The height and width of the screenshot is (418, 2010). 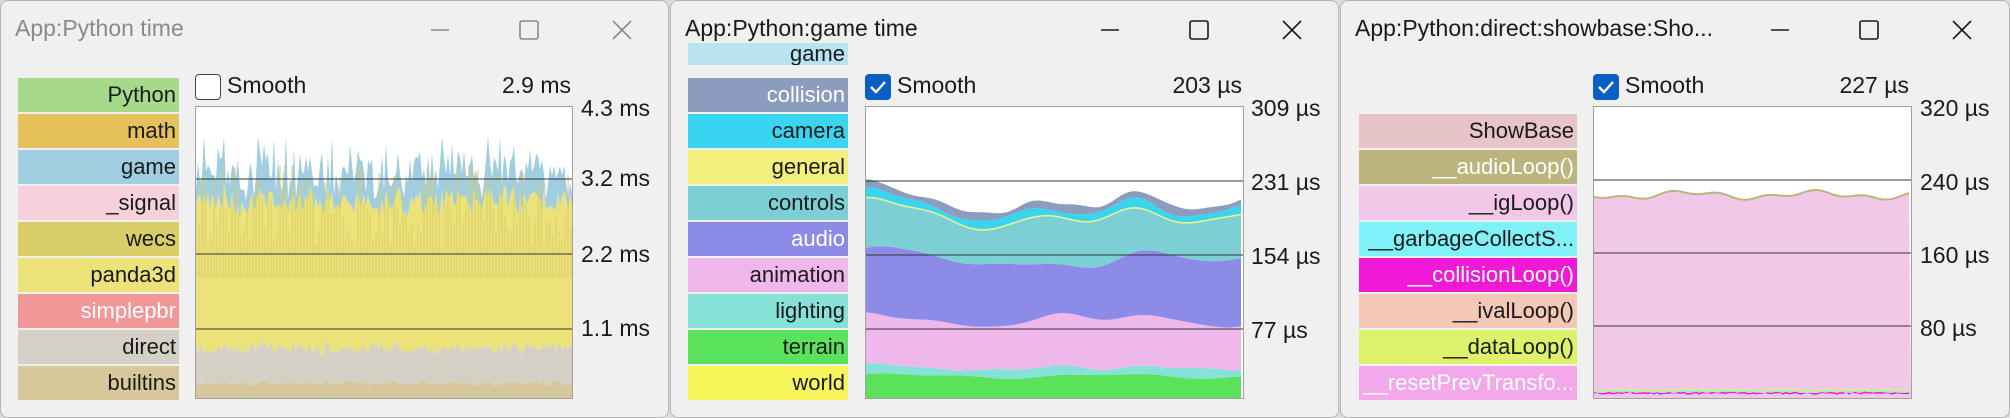 I want to click on current-value: 227 µs, so click(x=1874, y=85).